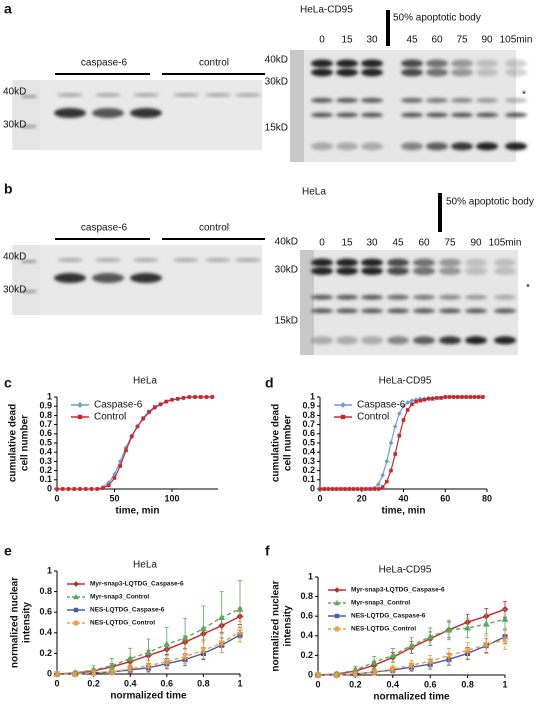 Image resolution: width=545 pixels, height=711 pixels. Describe the element at coordinates (45, 461) in the screenshot. I see `y-tick-label: 0.3` at that location.